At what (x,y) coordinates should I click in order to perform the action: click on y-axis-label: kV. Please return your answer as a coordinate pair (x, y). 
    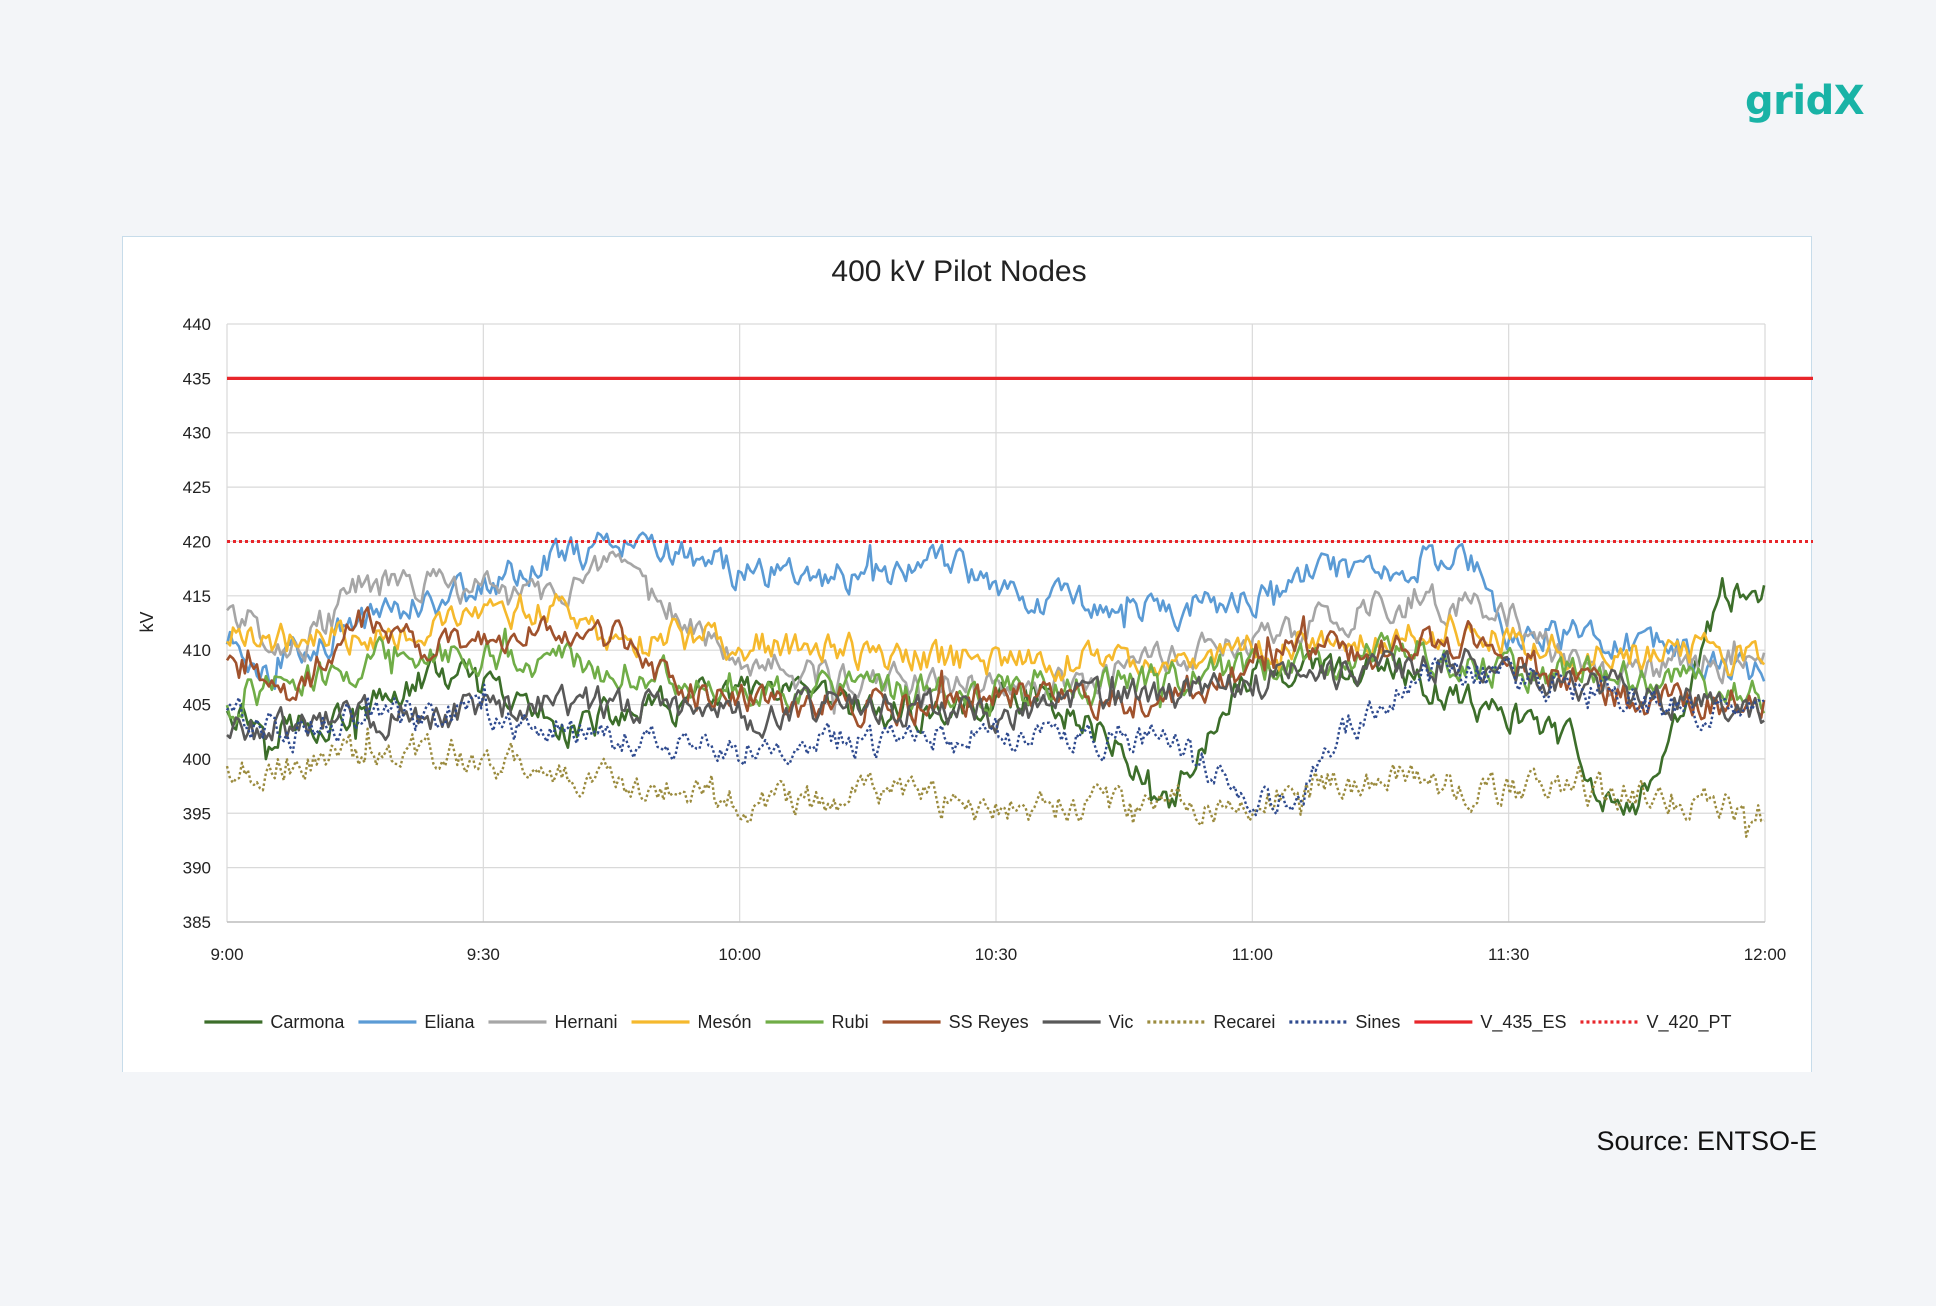
    Looking at the image, I should click on (147, 621).